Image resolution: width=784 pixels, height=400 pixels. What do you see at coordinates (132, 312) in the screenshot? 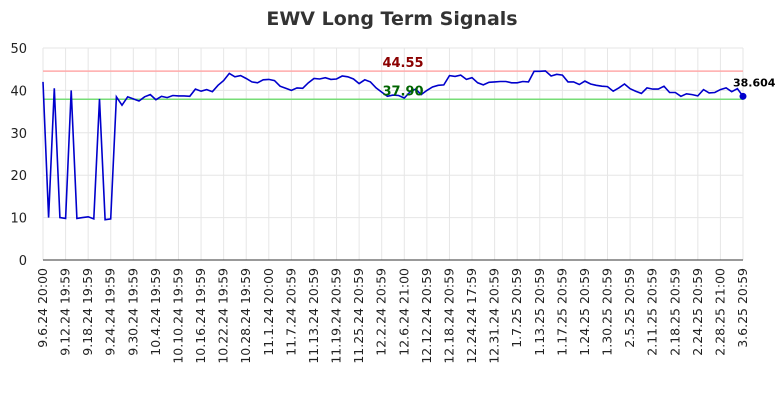
I see `x-tick-label: 9.30.24 19:59` at bounding box center [132, 312].